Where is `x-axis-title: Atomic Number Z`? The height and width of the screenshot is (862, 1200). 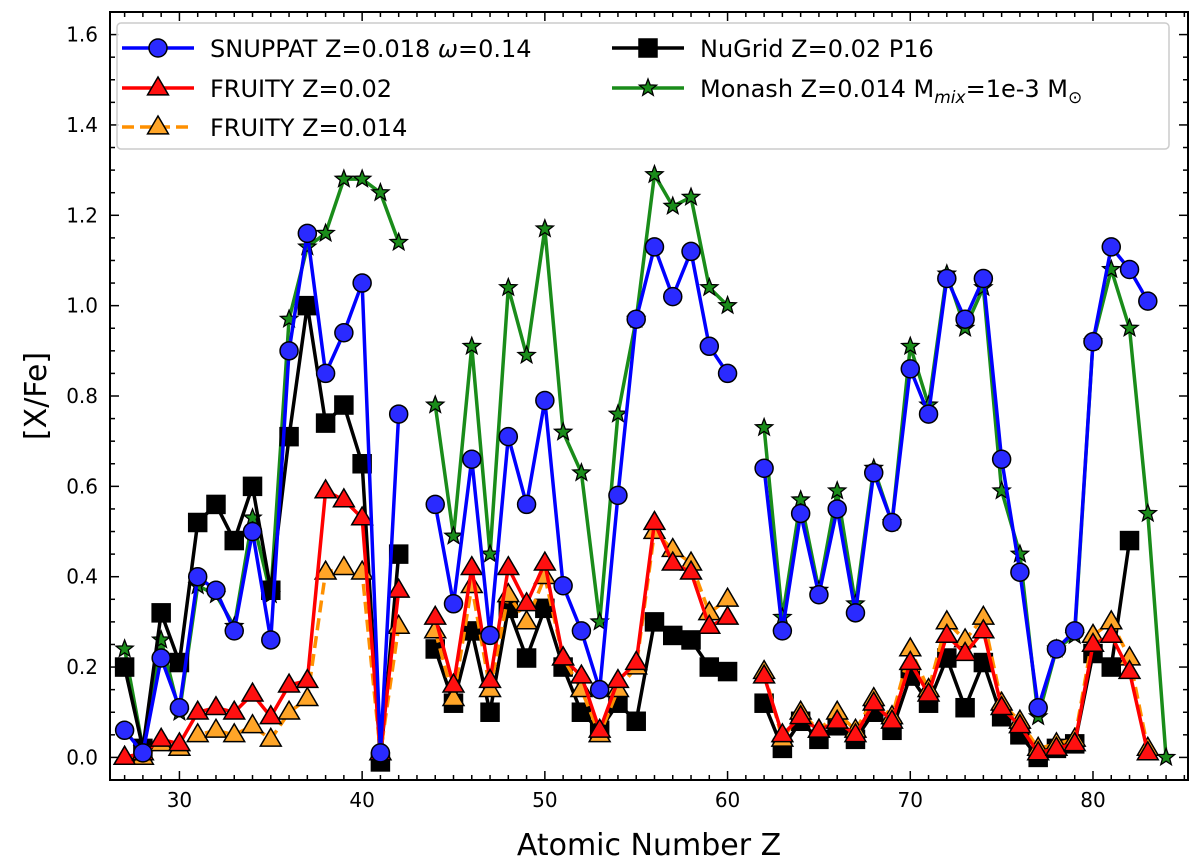 x-axis-title: Atomic Number Z is located at coordinates (649, 845).